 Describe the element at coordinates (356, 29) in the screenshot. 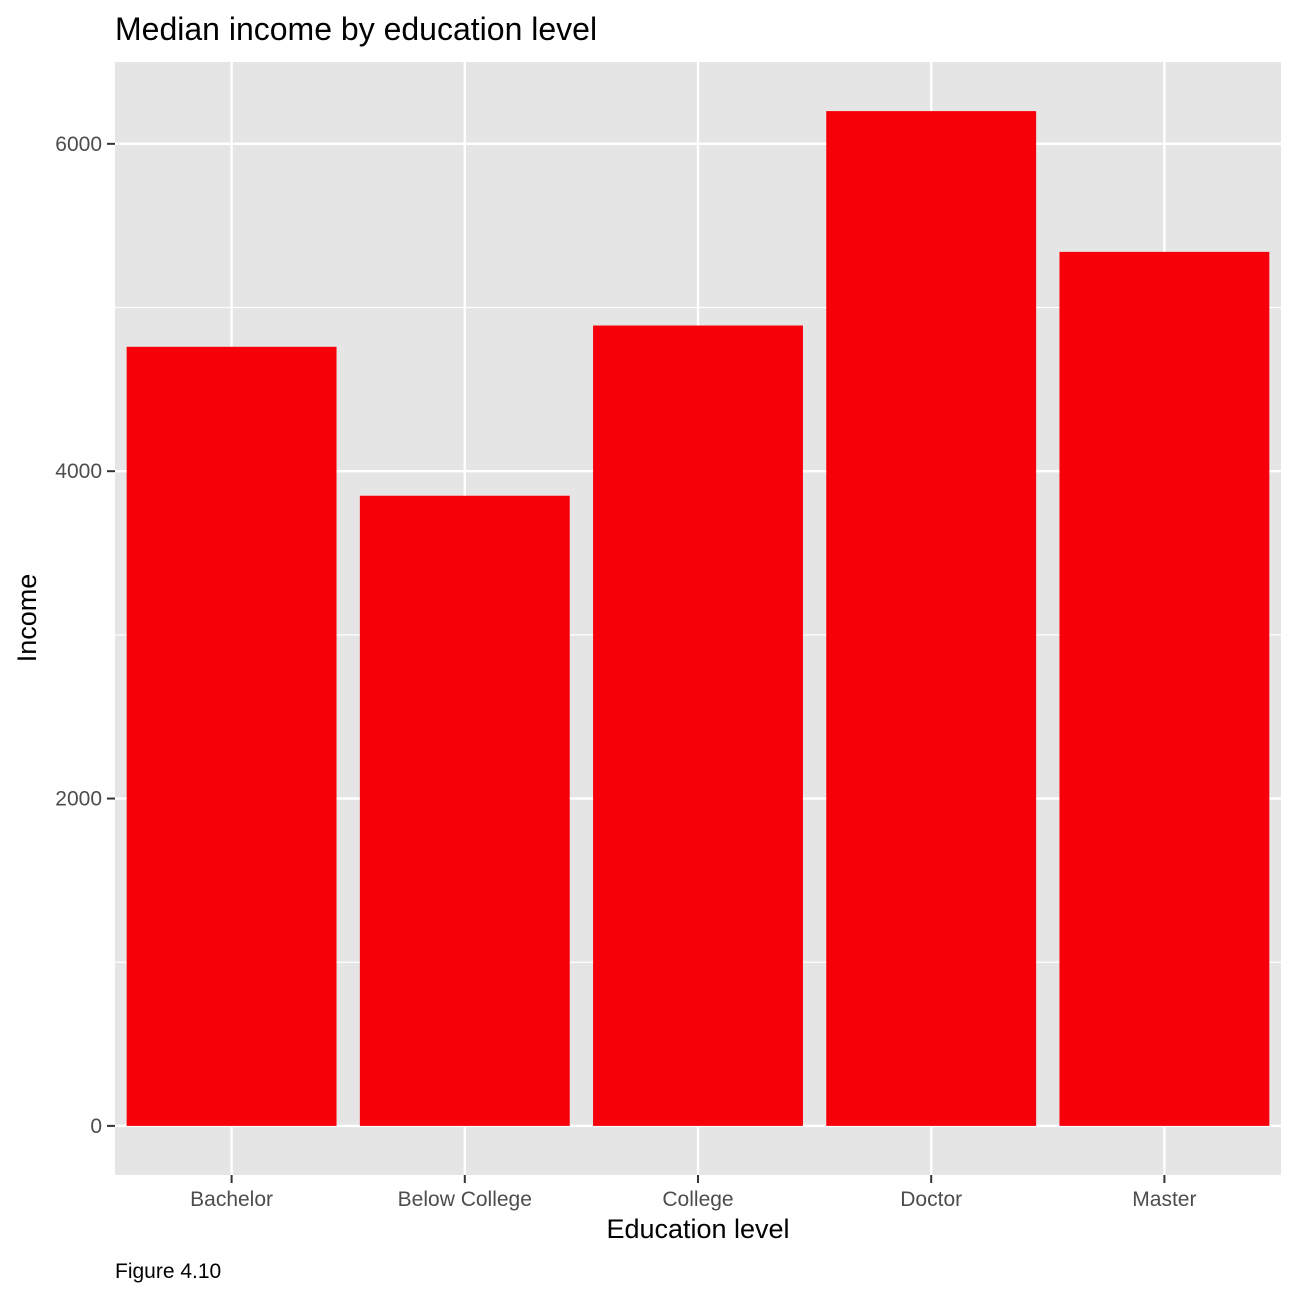

I see `chart-title: Median income by education level` at that location.